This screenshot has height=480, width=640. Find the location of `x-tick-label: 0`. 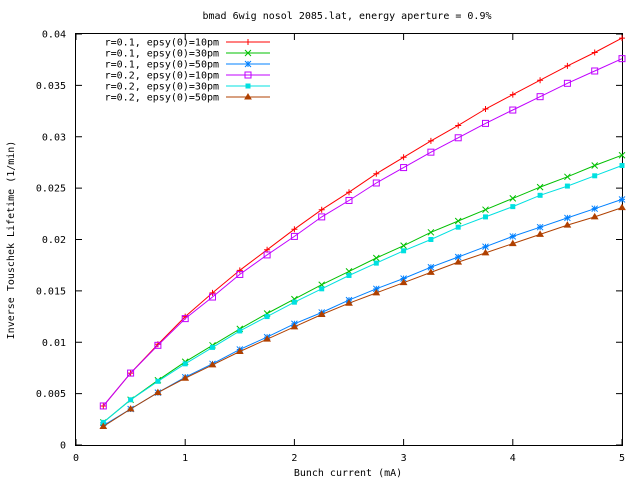

x-tick-label: 0 is located at coordinates (76, 458).